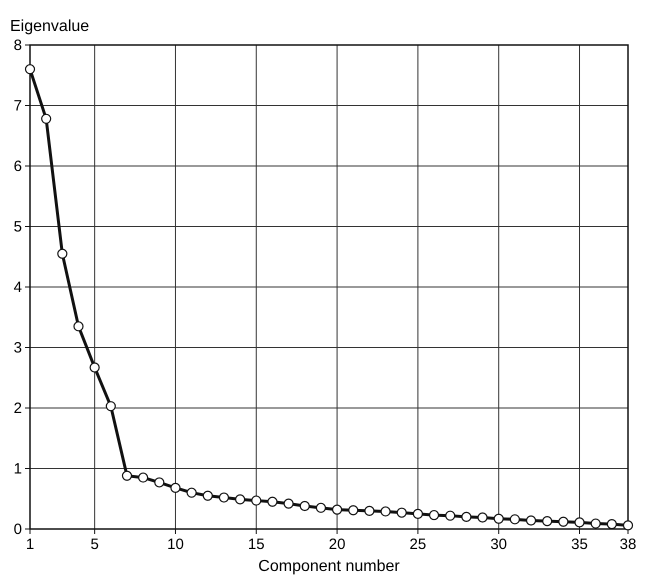  Describe the element at coordinates (18, 45) in the screenshot. I see `y-tick-label: 8` at that location.